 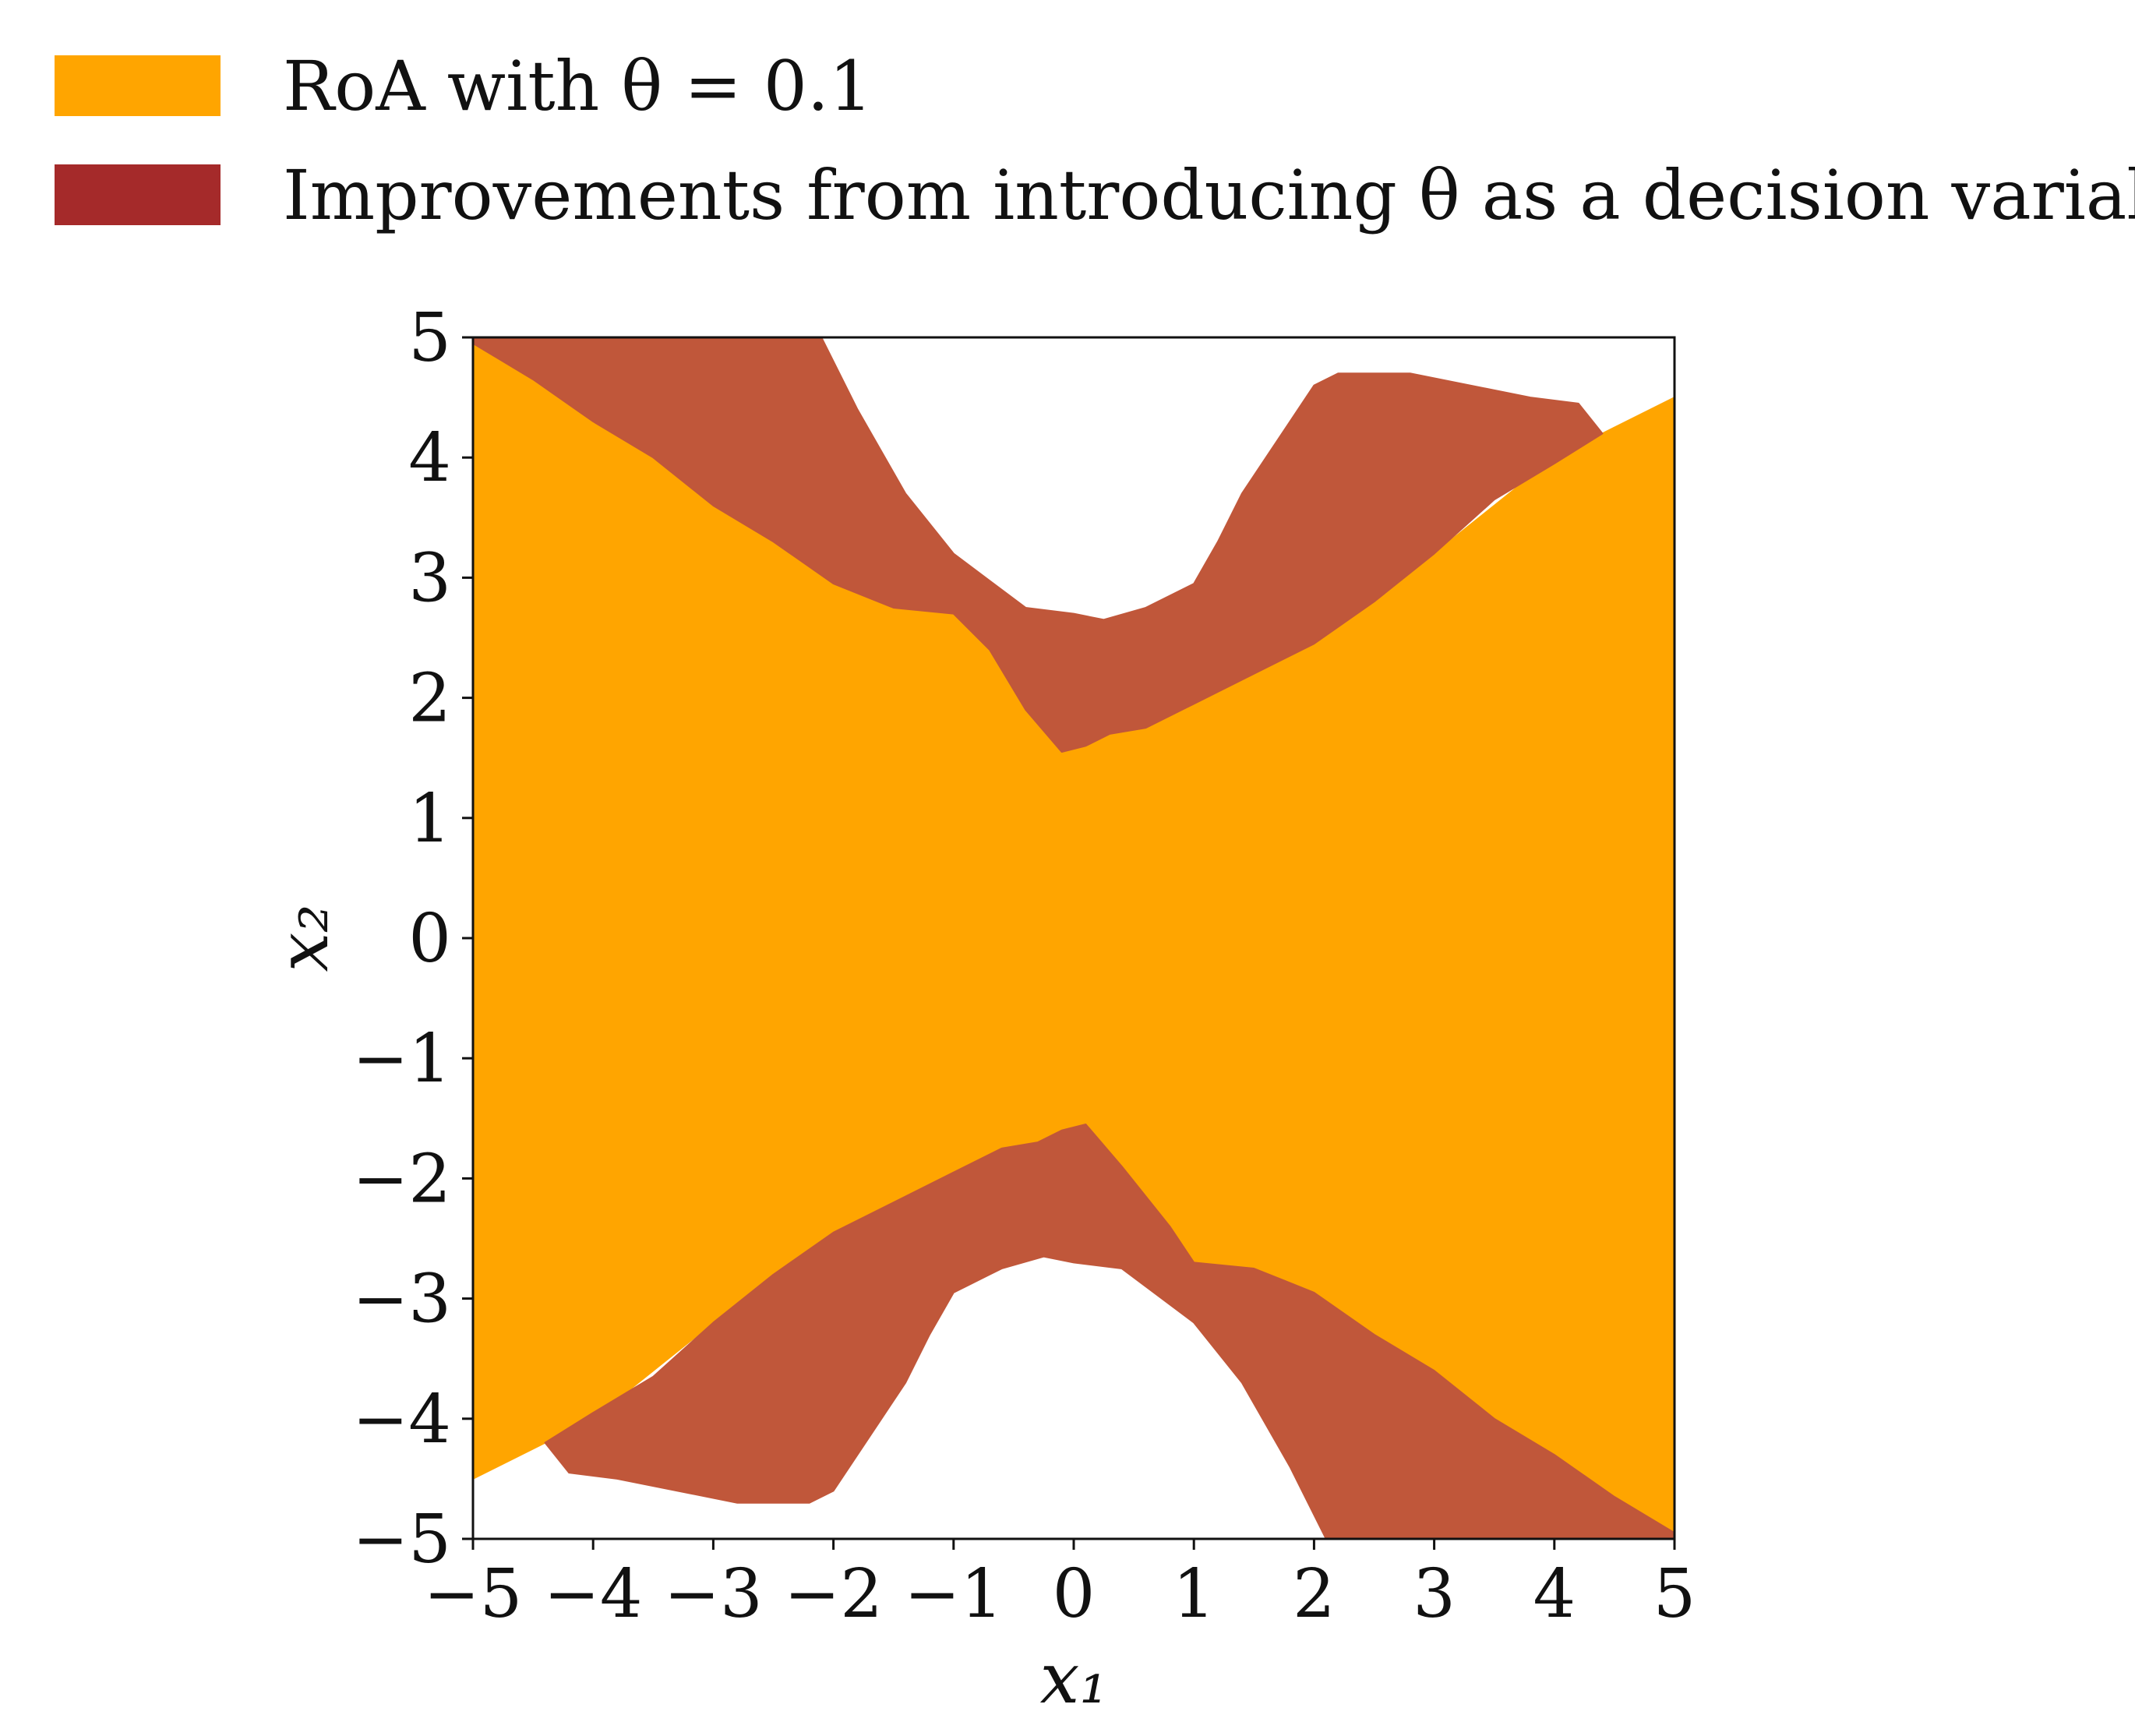 I want to click on x-tick-label: 3, so click(x=1434, y=1594).